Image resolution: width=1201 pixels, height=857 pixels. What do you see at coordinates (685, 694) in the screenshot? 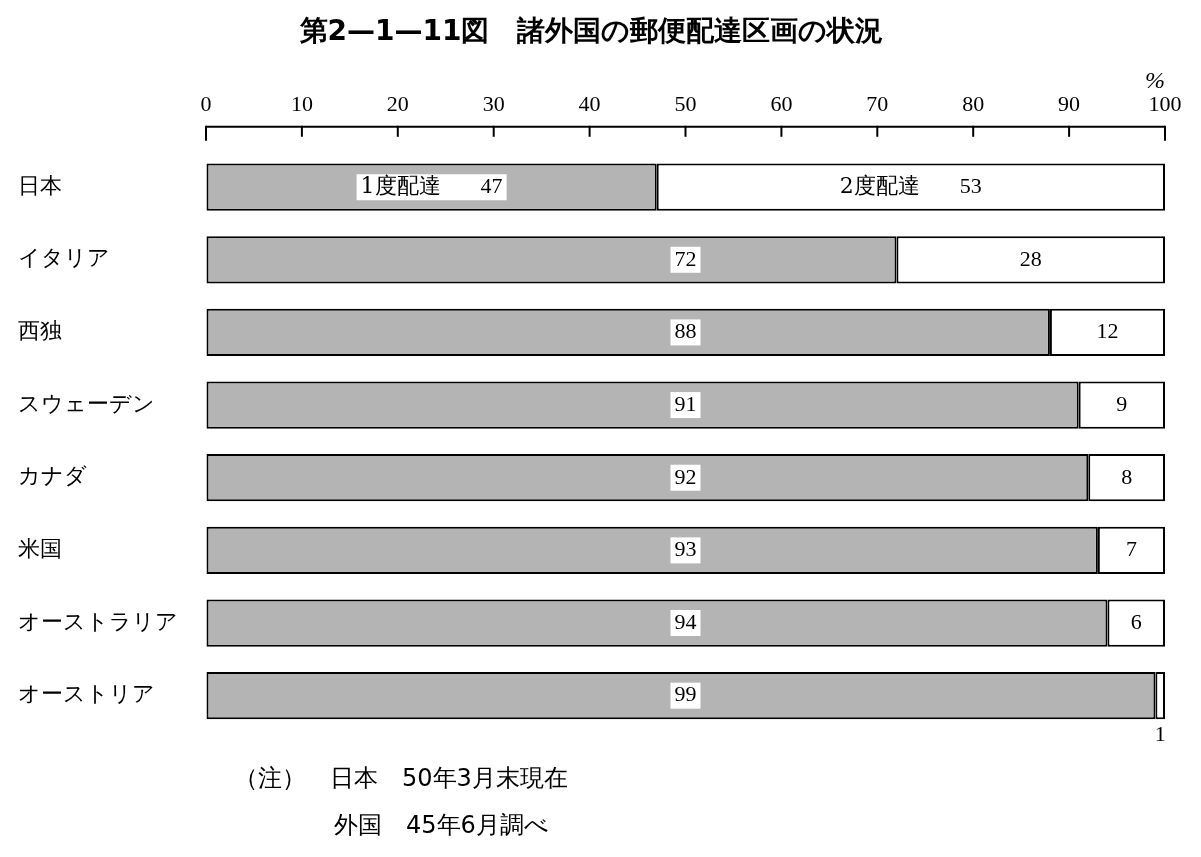
I see `data-label: 99` at bounding box center [685, 694].